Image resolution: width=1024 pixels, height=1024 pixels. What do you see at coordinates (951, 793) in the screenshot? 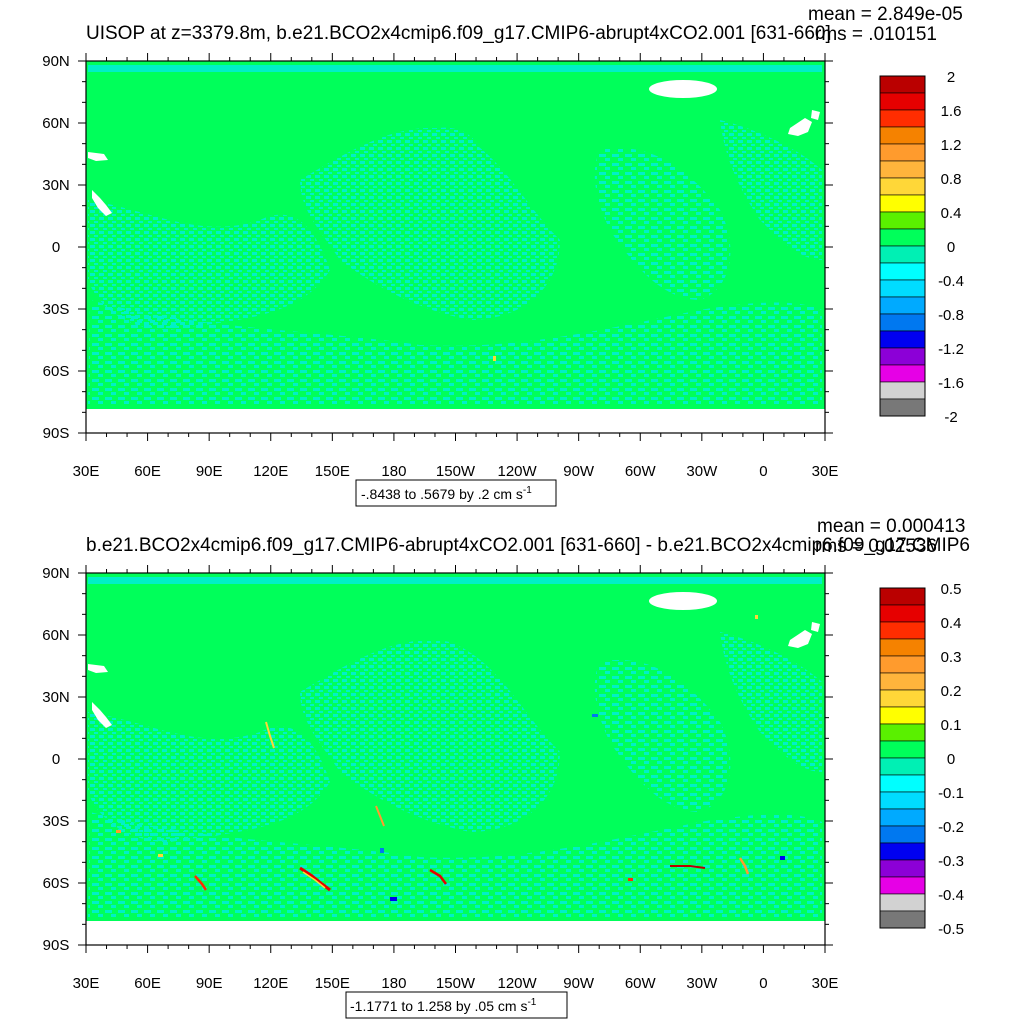
I see `colorbar-label: -0.1` at bounding box center [951, 793].